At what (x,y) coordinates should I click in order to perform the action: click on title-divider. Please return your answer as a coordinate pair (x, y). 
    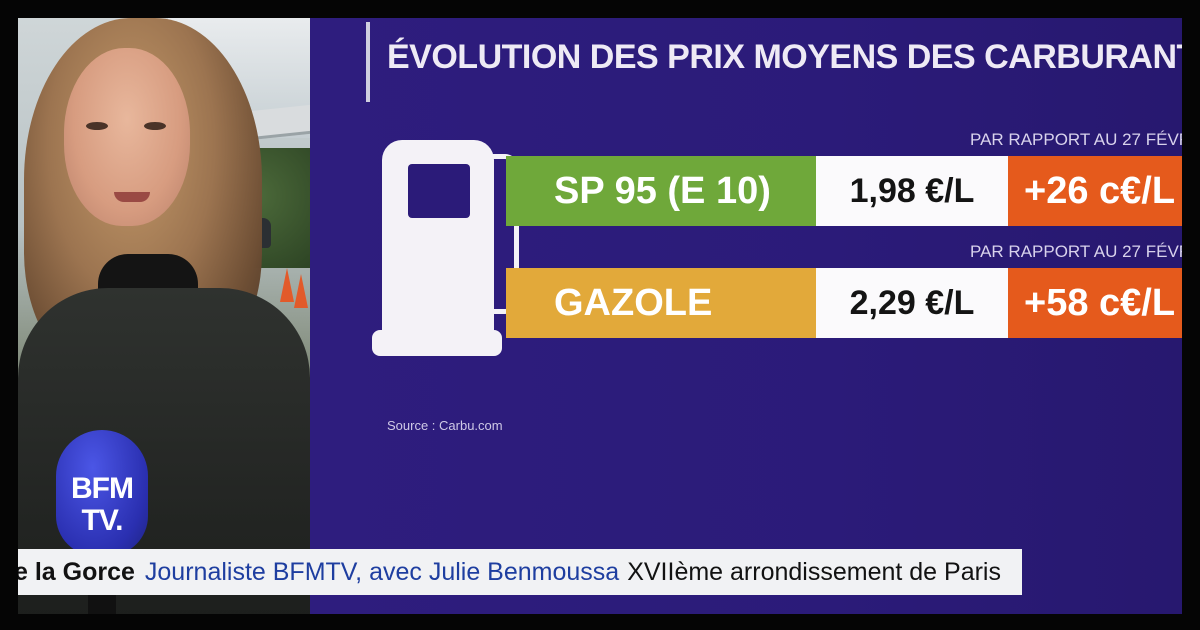
    Looking at the image, I should click on (368, 62).